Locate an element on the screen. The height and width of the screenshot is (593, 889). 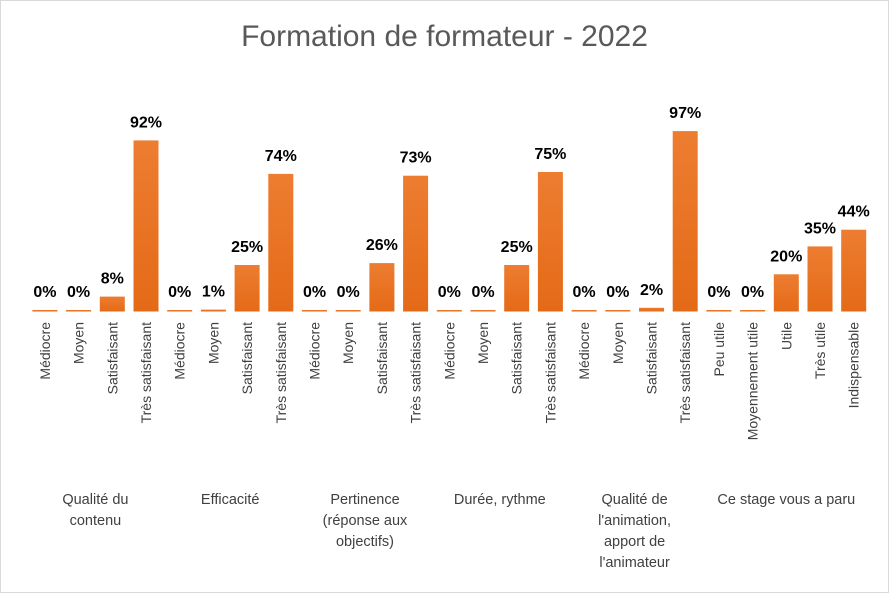
group-label-4: Durée, rythme is located at coordinates (500, 500).